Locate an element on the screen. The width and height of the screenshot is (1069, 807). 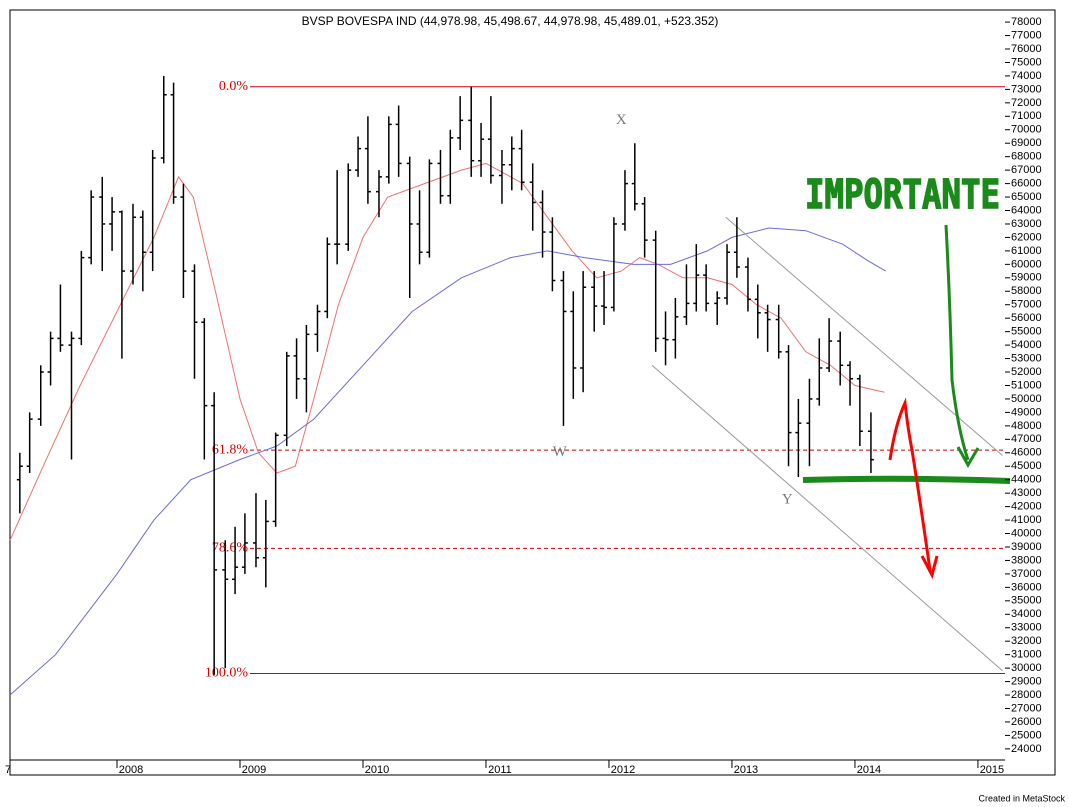
fib-label: 61.8% is located at coordinates (230, 449).